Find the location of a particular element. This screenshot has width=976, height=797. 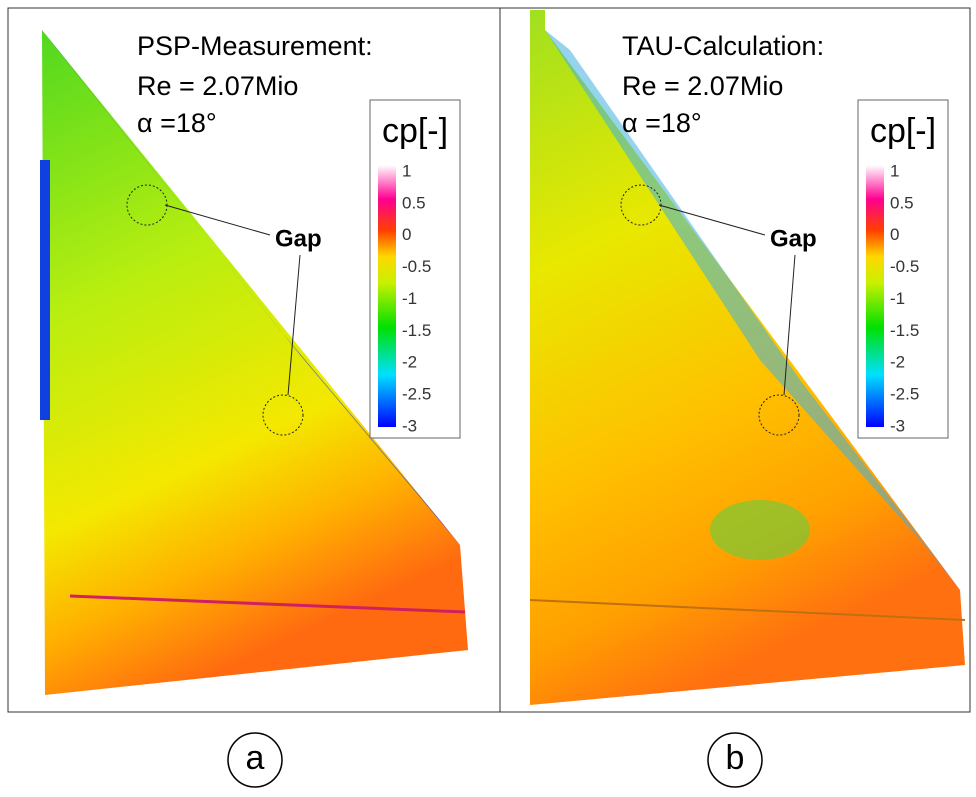

edge is located at coordinates (45, 290).